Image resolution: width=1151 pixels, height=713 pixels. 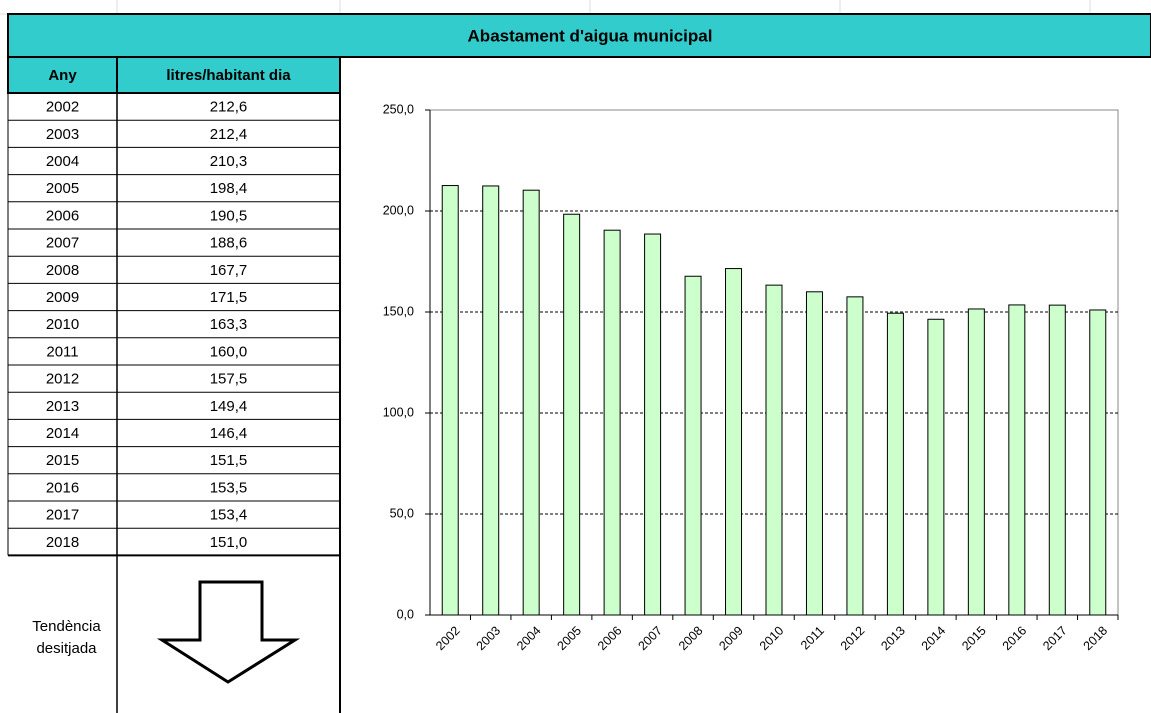 I want to click on x-tick-label: 2011, so click(x=812, y=638).